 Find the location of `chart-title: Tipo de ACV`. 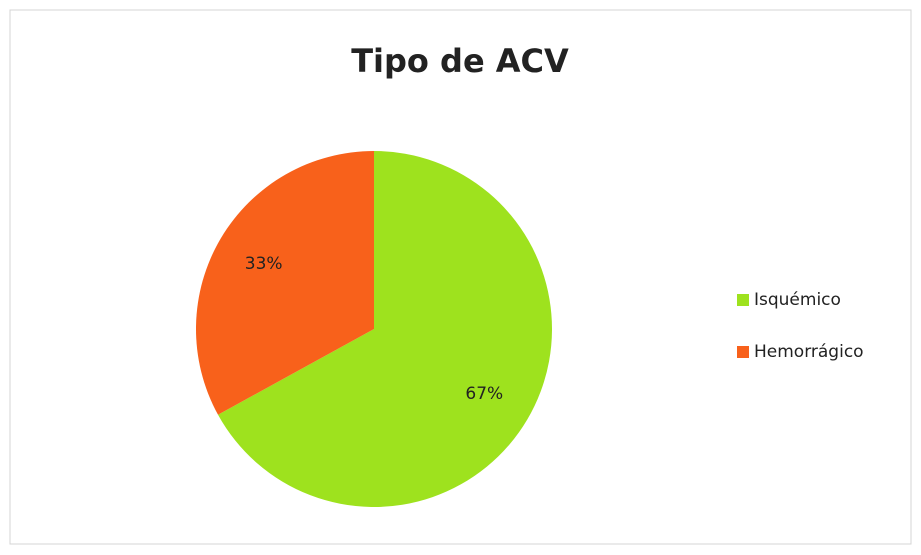

chart-title: Tipo de ACV is located at coordinates (460, 61).